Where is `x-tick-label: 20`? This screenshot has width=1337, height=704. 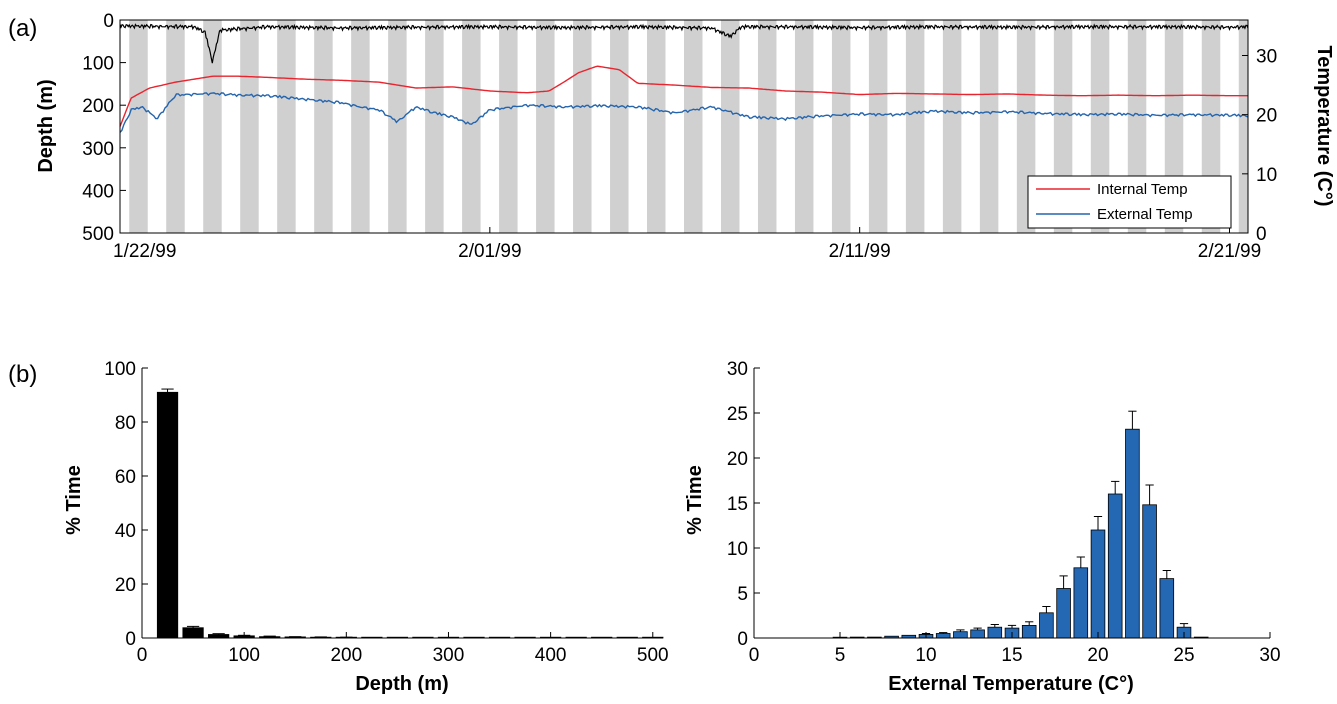
x-tick-label: 20 is located at coordinates (1097, 655).